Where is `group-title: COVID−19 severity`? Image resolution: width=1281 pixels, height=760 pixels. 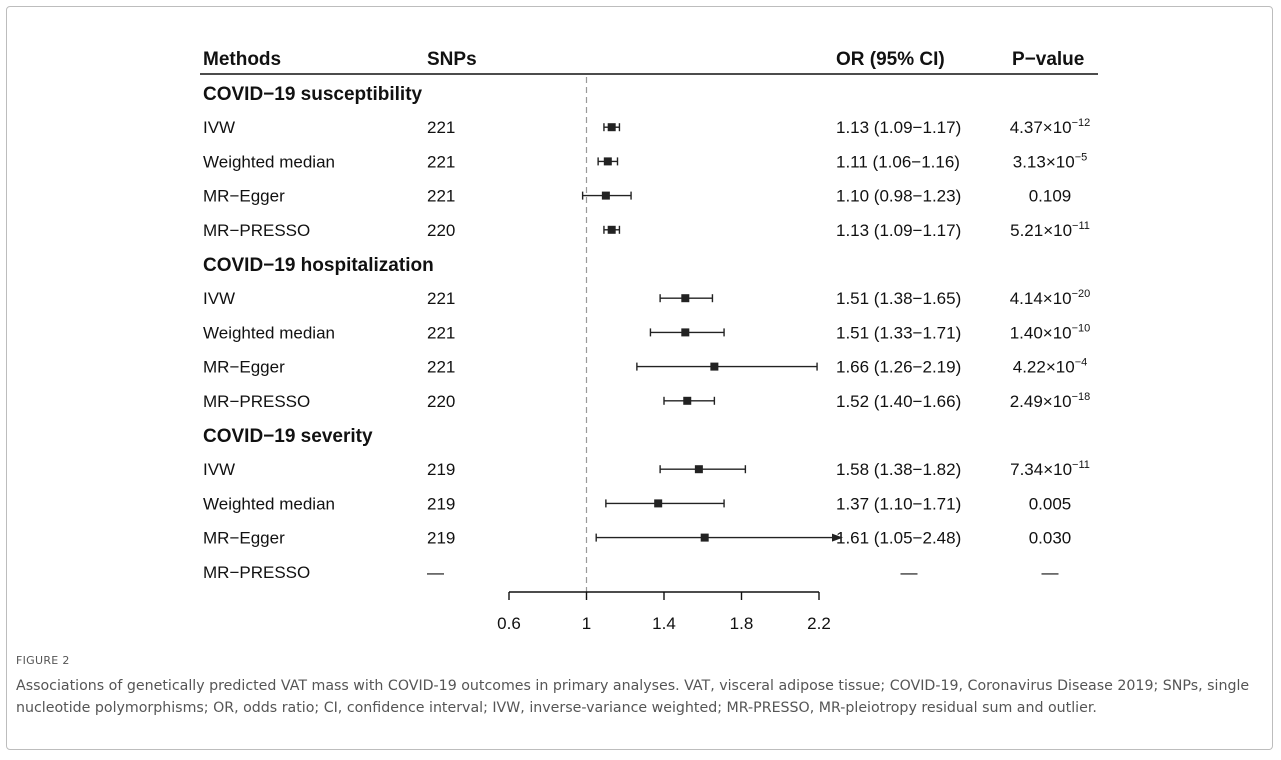
group-title: COVID−19 severity is located at coordinates (288, 436).